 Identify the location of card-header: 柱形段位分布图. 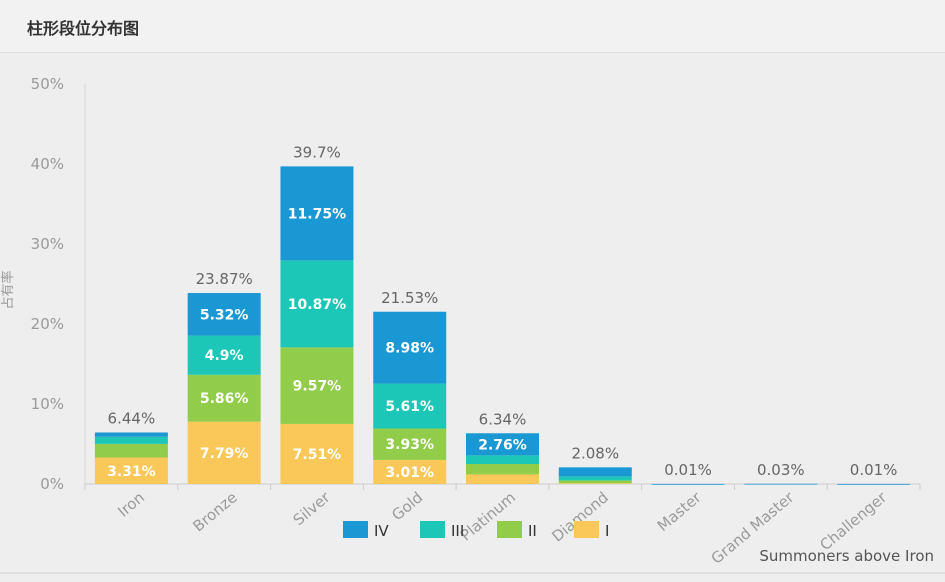
(472, 26).